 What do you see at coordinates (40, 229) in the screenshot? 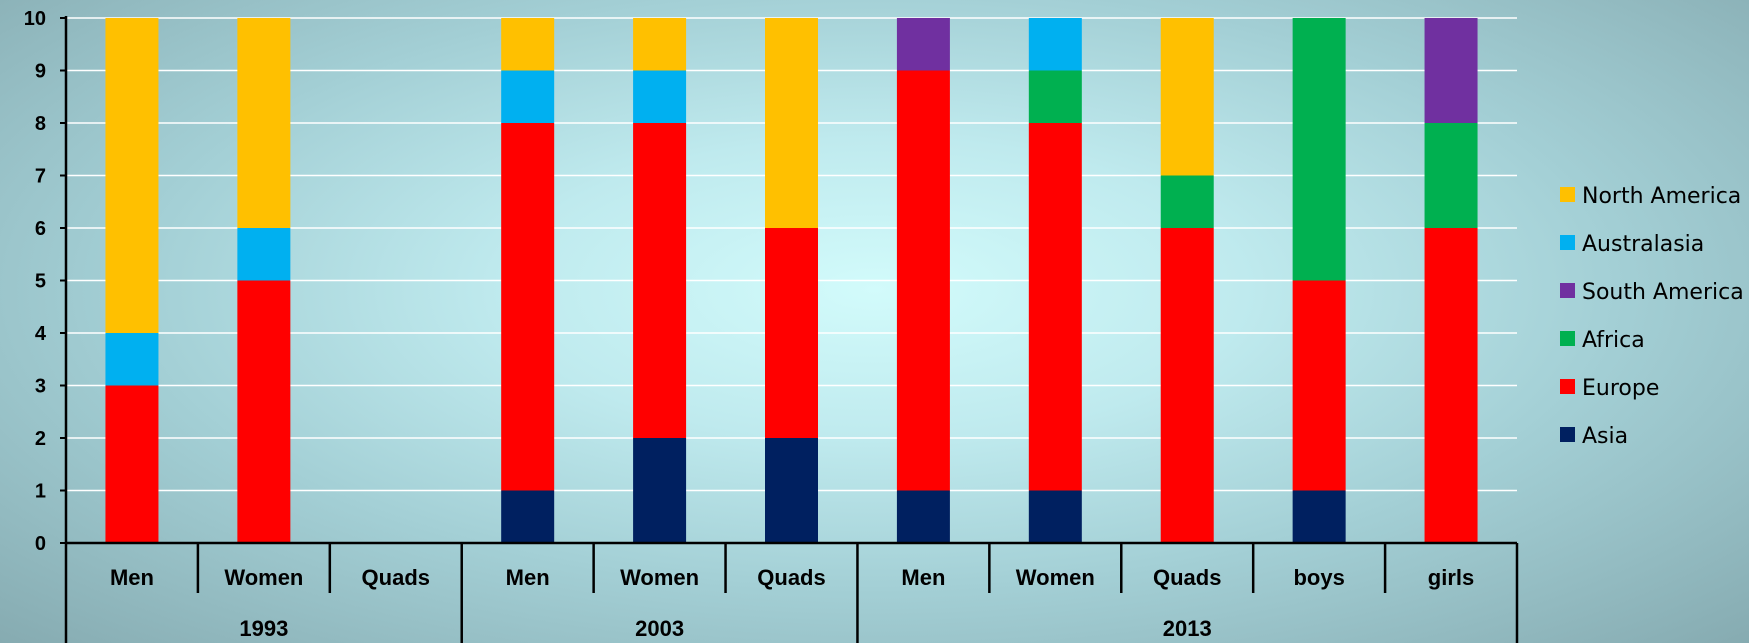
I see `y-tick-label: 6` at bounding box center [40, 229].